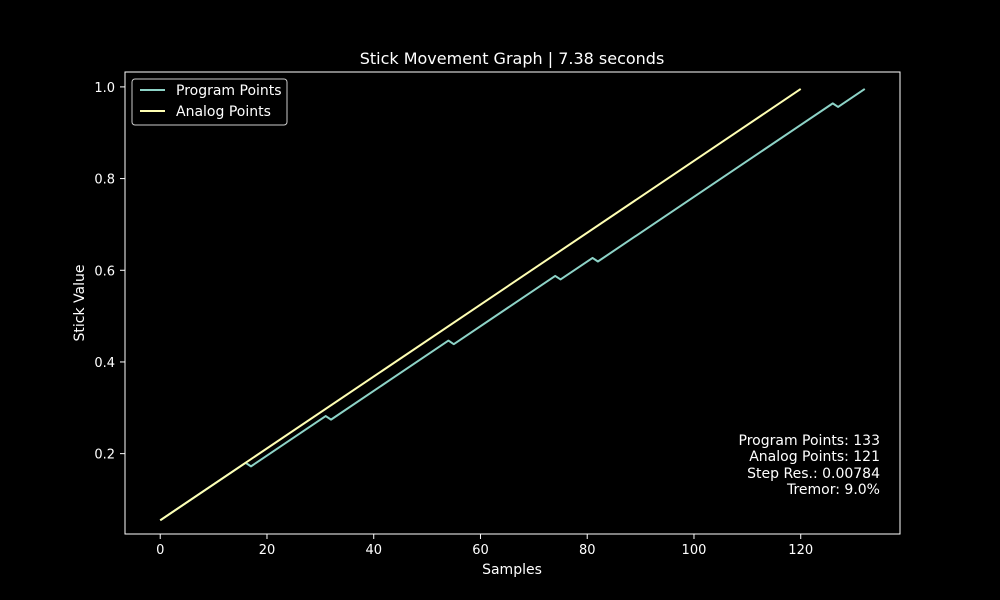 The width and height of the screenshot is (1000, 600). I want to click on legend: Program Points Analog Points, so click(209, 102).